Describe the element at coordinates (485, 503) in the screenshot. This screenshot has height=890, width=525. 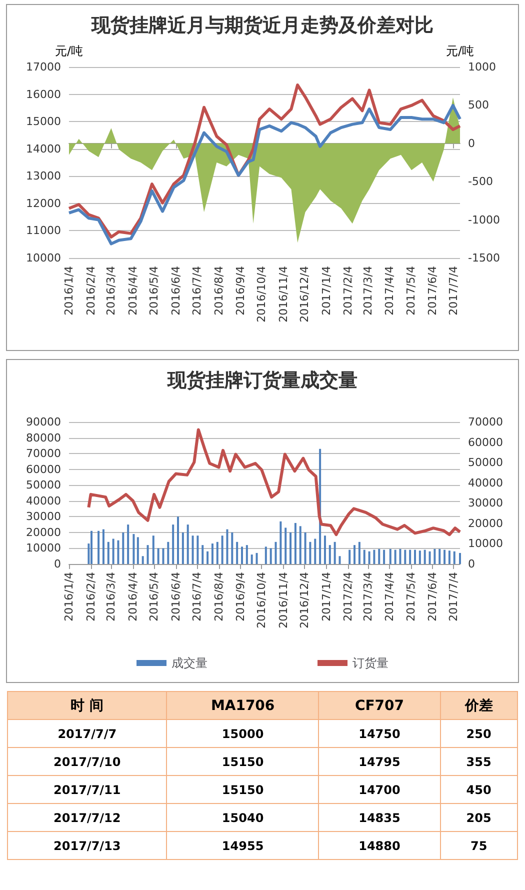
I see `y2-tick-label: 30000` at that location.